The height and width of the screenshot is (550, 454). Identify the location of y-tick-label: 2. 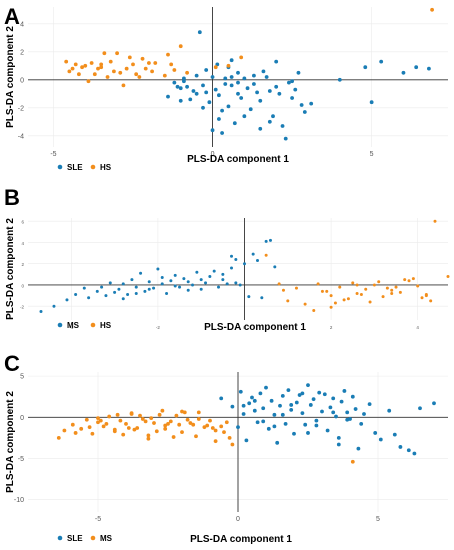
(22, 52).